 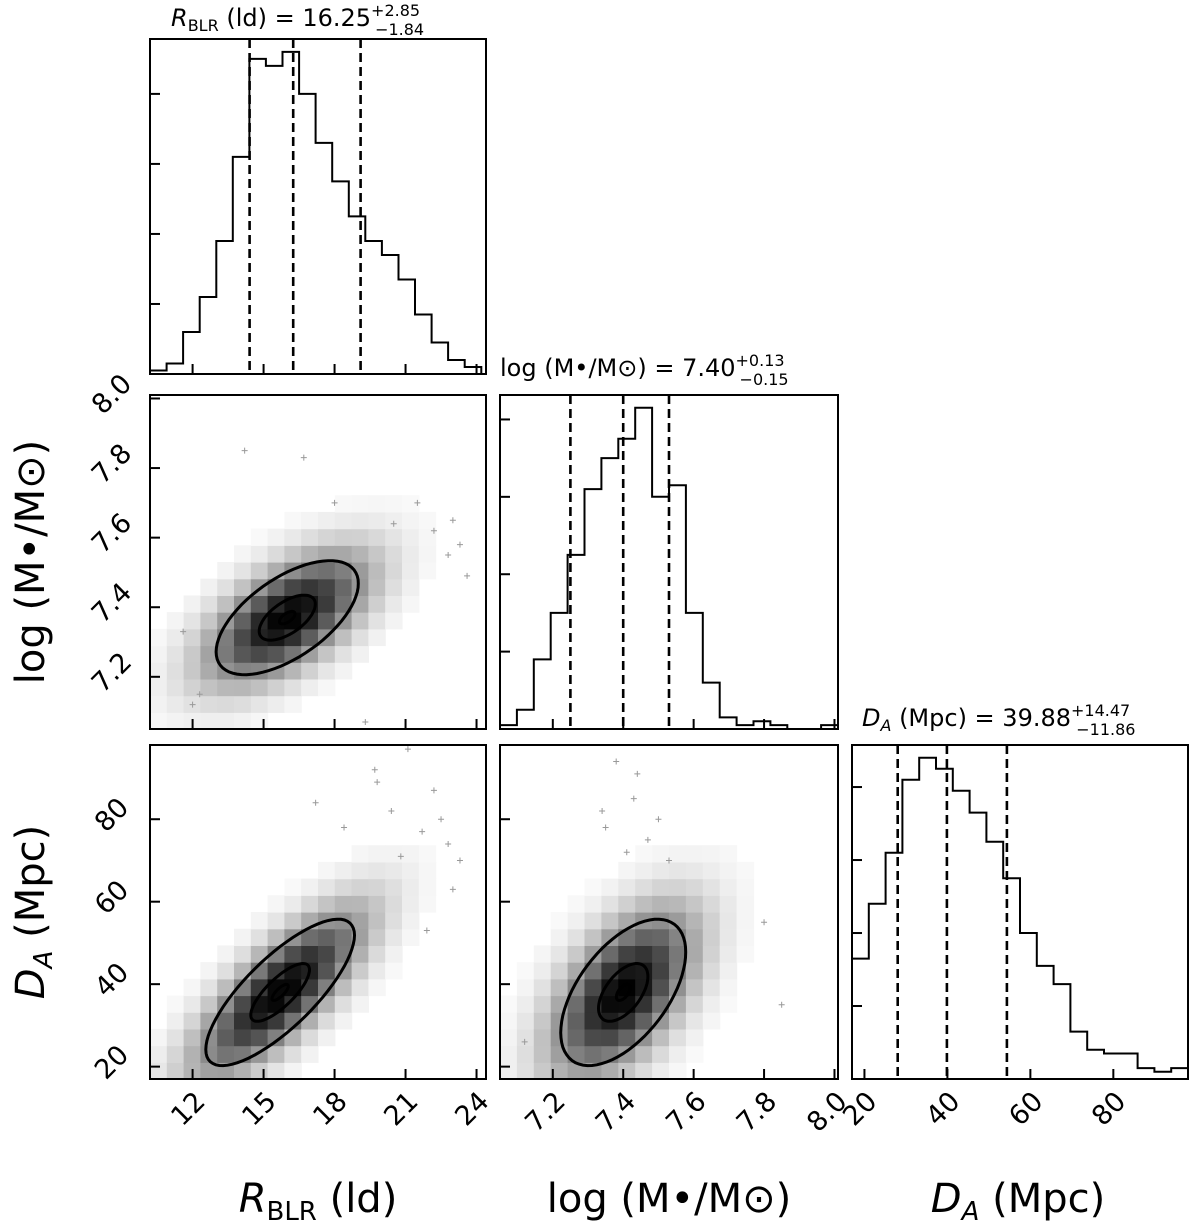 What do you see at coordinates (860, 1109) in the screenshot?
I see `xtick-label-d_a: 20` at bounding box center [860, 1109].